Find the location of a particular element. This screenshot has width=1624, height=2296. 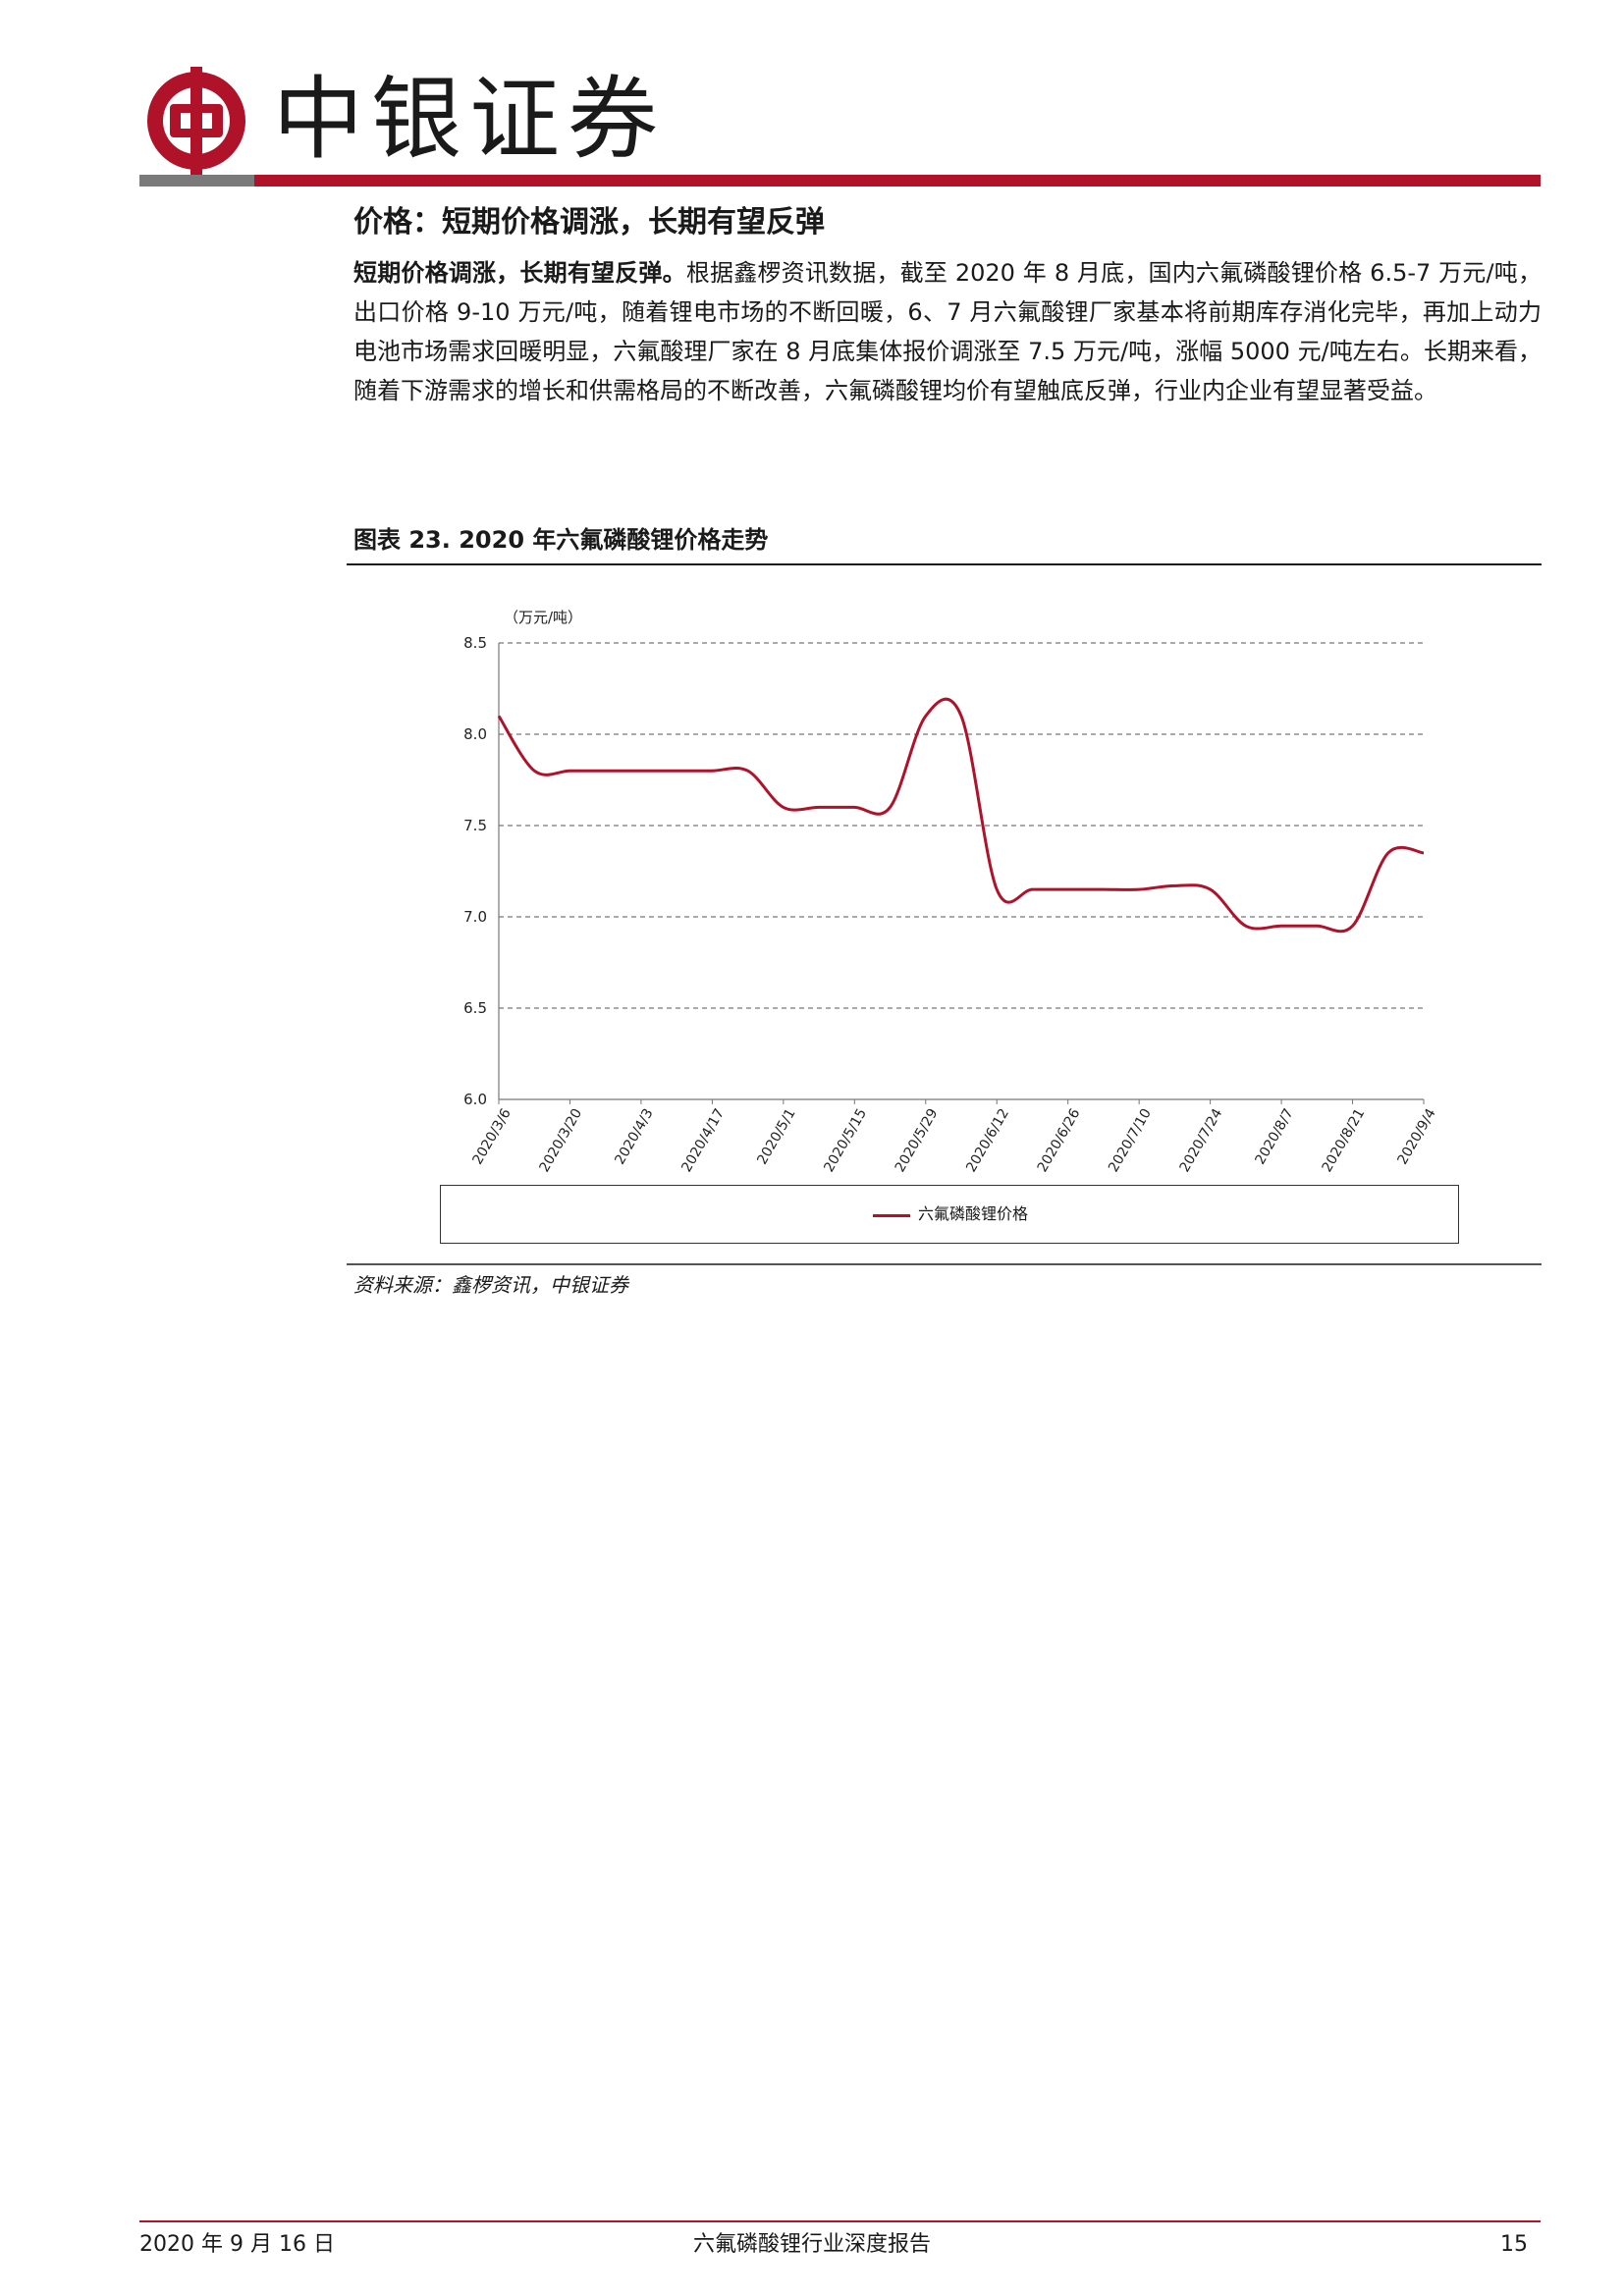

chart-gridlines is located at coordinates (961, 825).